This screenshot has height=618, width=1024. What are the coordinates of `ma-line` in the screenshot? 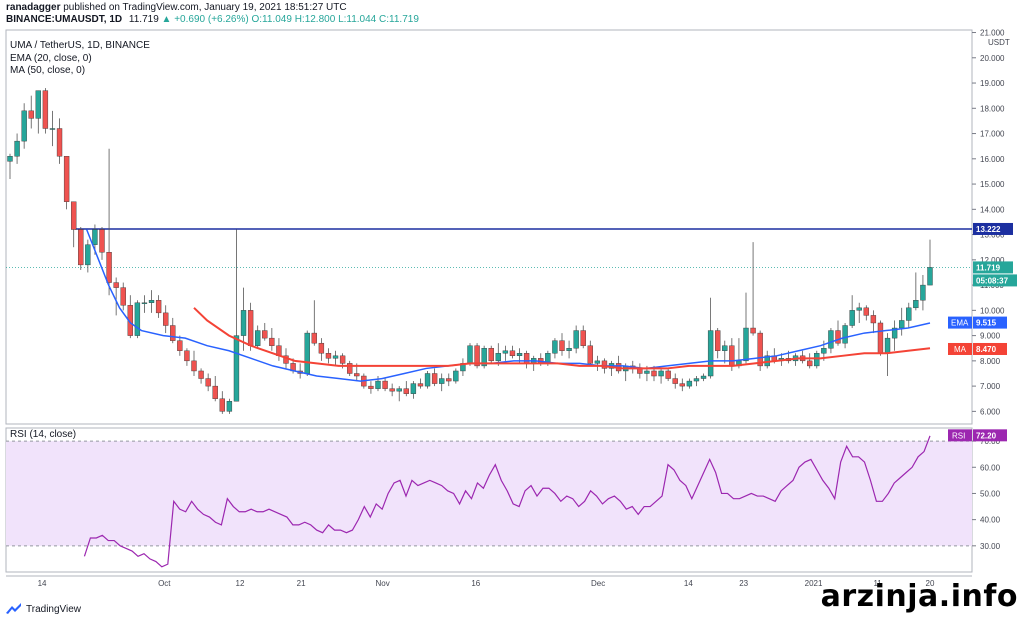 It's located at (562, 338).